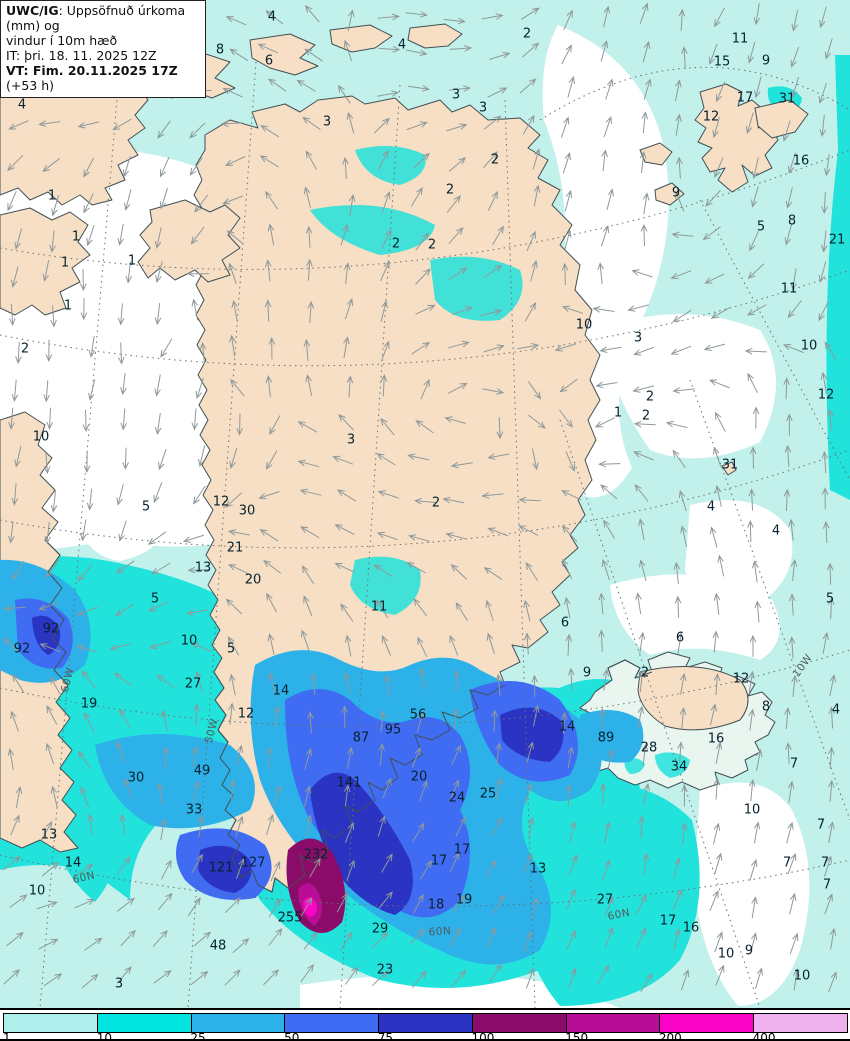 Image resolution: width=850 pixels, height=1041 pixels. I want to click on colorbar-tick-labels: 1 10 25 50 75 100 150 200 400, so click(425, 1036).